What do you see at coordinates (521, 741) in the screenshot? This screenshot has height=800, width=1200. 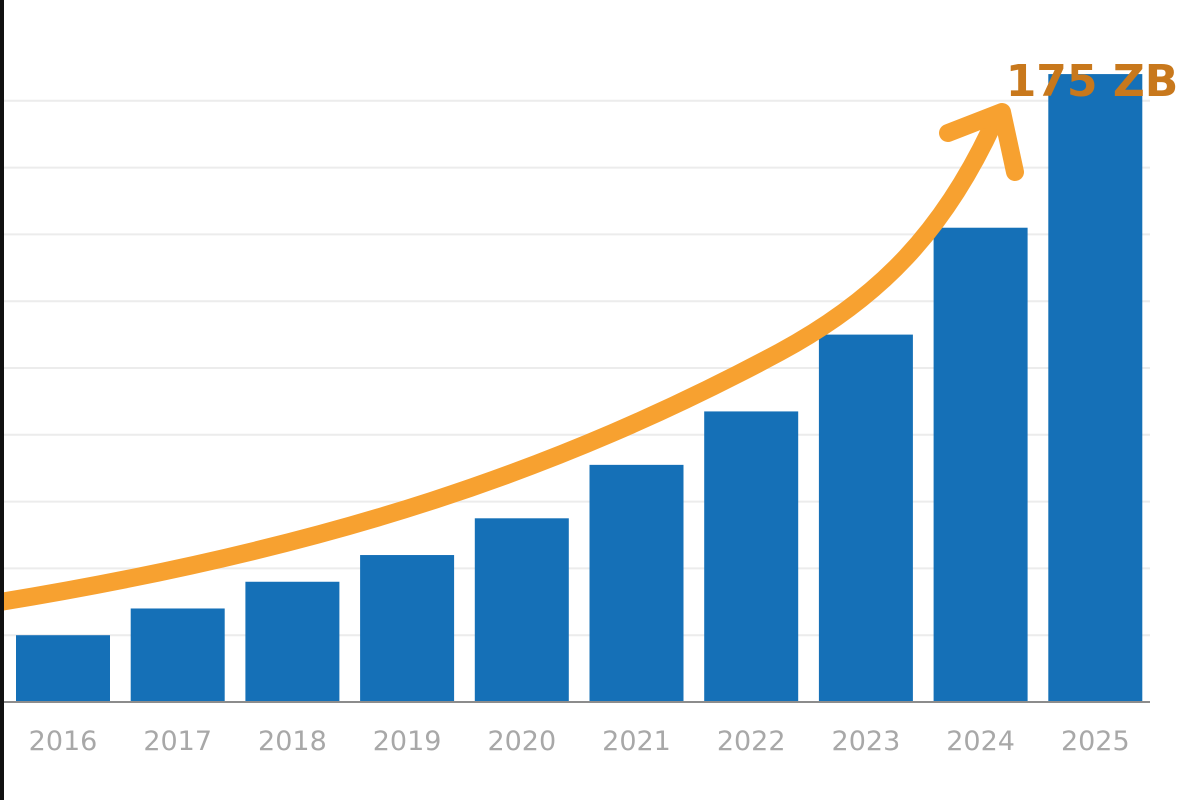 I see `x-tick-label-2020: 2020` at bounding box center [521, 741].